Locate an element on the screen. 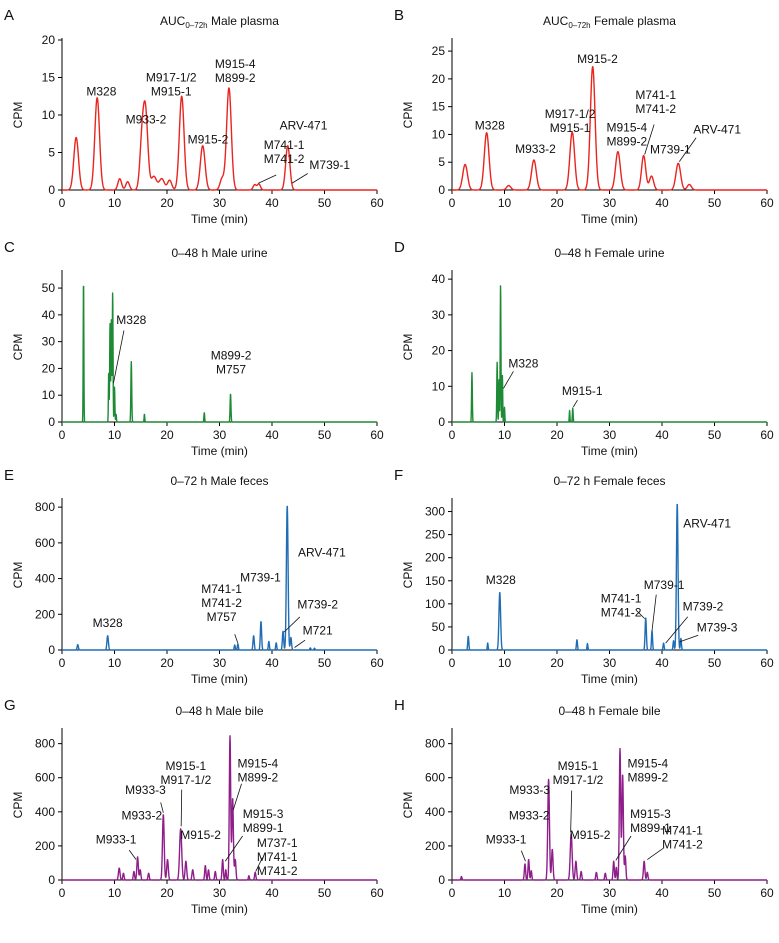 The width and height of the screenshot is (779, 943). panel-letter: C is located at coordinates (9, 247).